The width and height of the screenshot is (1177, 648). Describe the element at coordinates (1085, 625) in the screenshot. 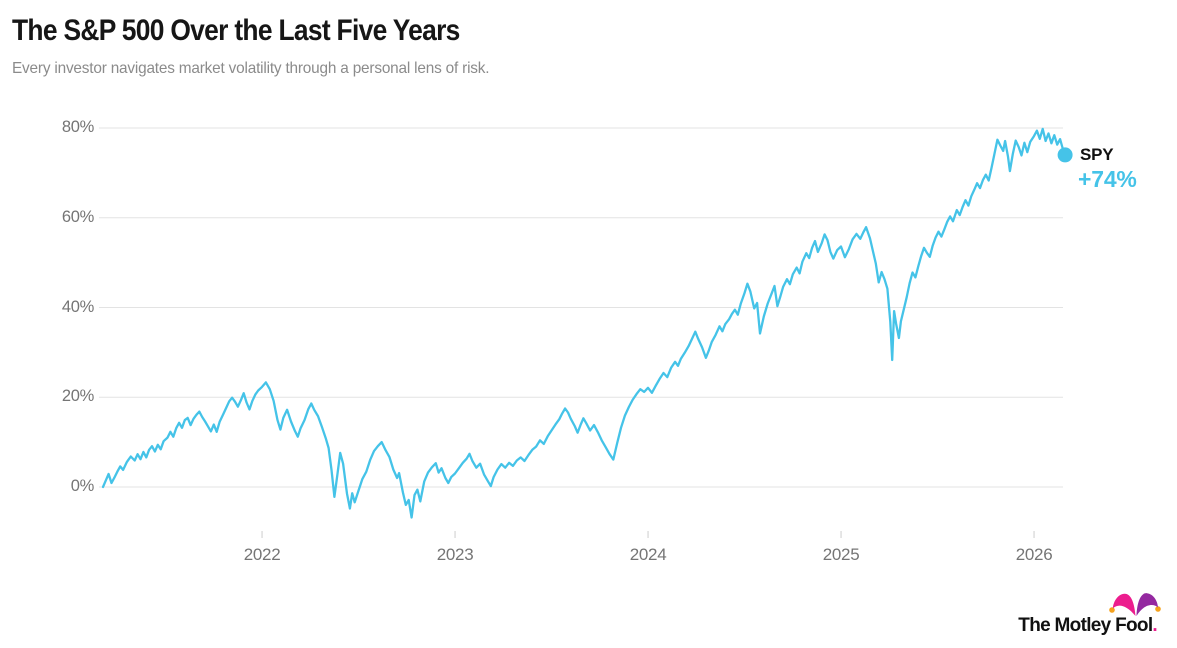

I see `logo-text: The Motley Fool` at that location.